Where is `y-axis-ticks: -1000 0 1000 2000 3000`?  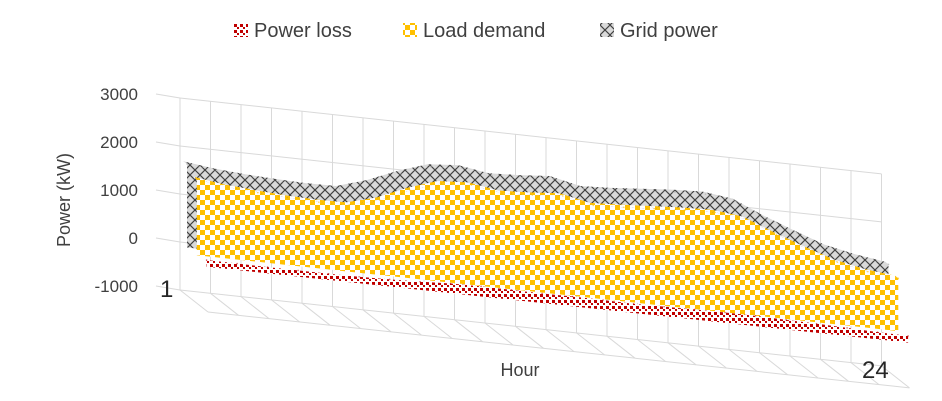
y-axis-ticks: -1000 0 1000 2000 3000 is located at coordinates (116, 190).